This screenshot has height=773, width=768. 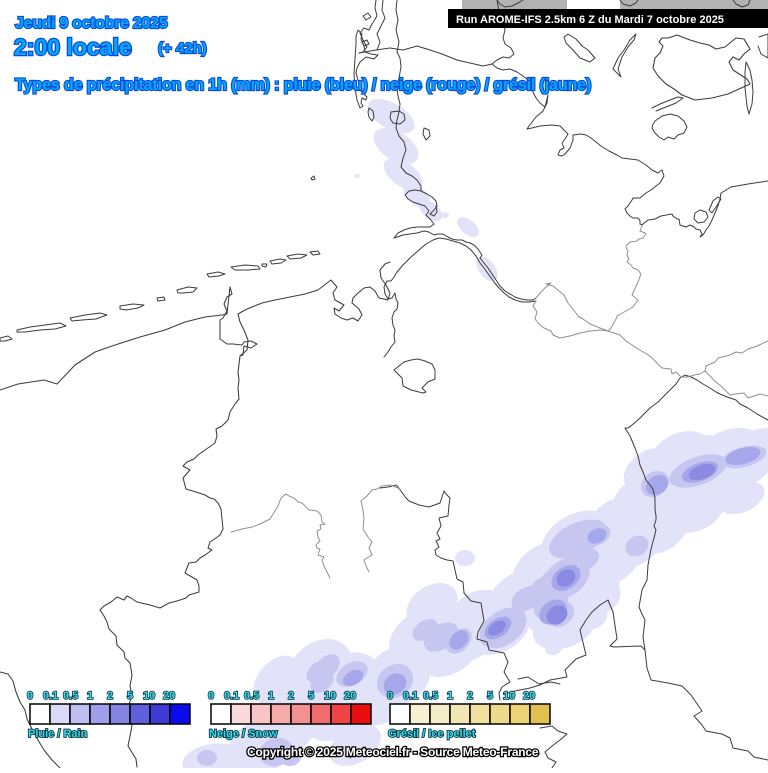 What do you see at coordinates (243, 734) in the screenshot?
I see `svg-text: Neige / Snow` at bounding box center [243, 734].